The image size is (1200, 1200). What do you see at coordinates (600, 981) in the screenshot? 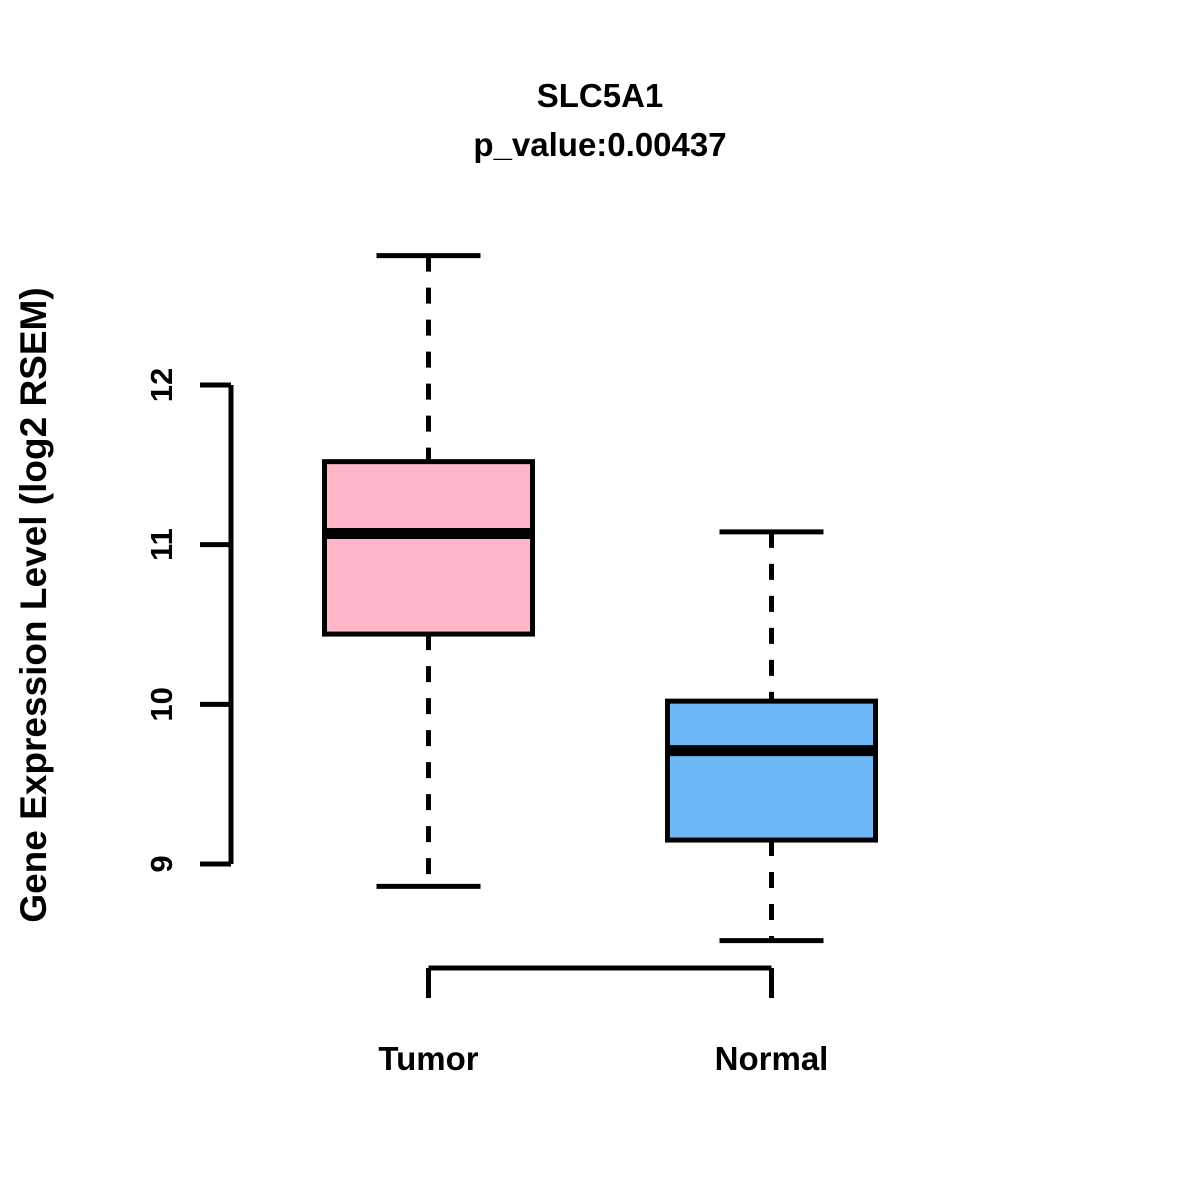
I see `x-axis` at bounding box center [600, 981].